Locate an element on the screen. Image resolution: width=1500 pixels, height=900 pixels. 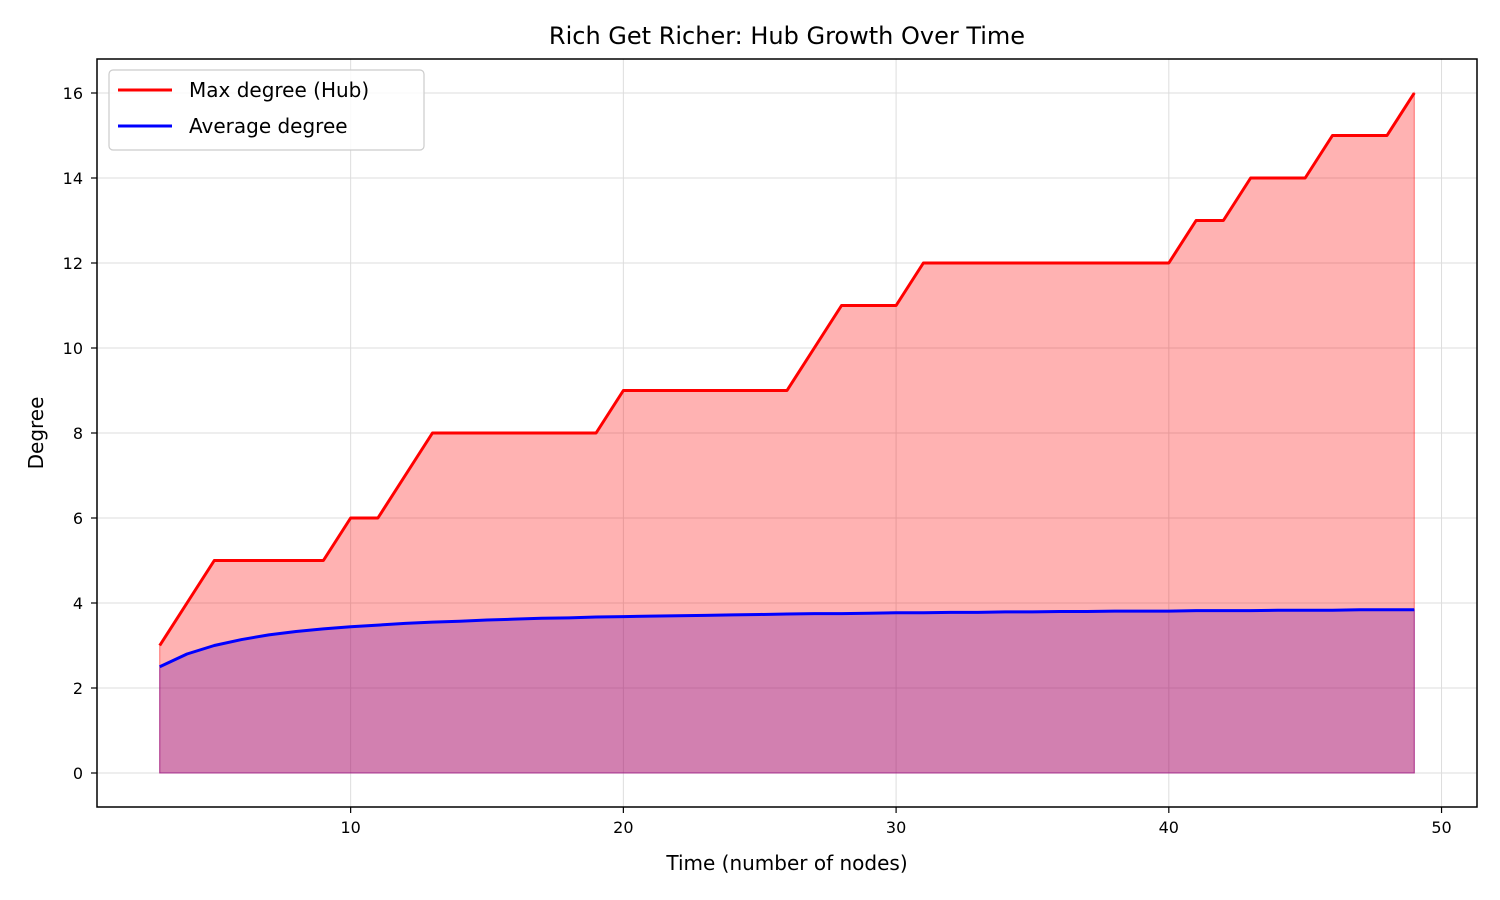
x-tick-label-50: 50 is located at coordinates (1441, 827).